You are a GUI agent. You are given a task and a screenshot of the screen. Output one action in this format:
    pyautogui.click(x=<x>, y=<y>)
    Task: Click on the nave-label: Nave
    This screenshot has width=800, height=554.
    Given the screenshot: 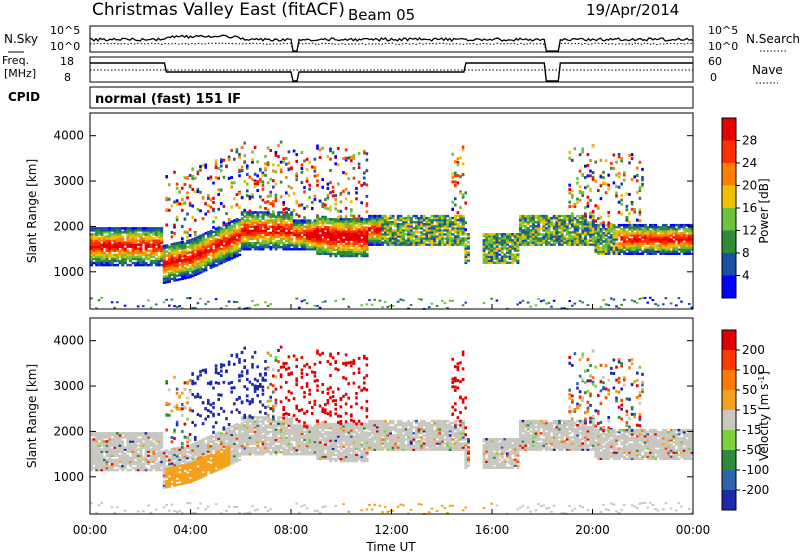 What is the action you would take?
    pyautogui.click(x=767, y=70)
    